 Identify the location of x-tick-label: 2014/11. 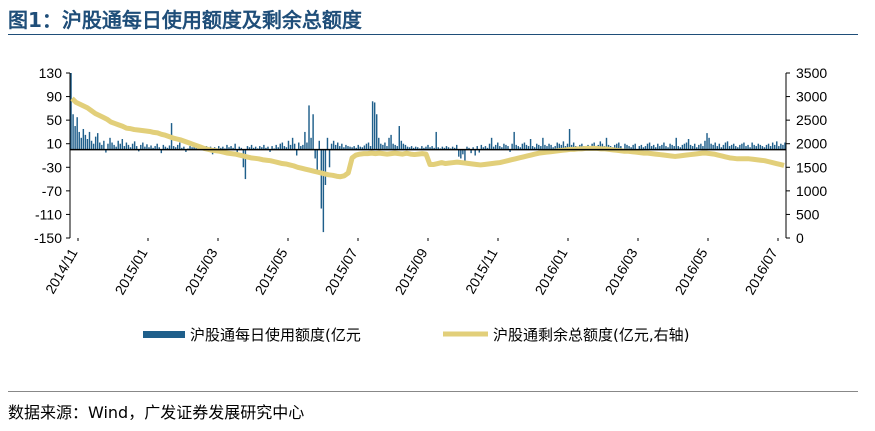
(61, 270).